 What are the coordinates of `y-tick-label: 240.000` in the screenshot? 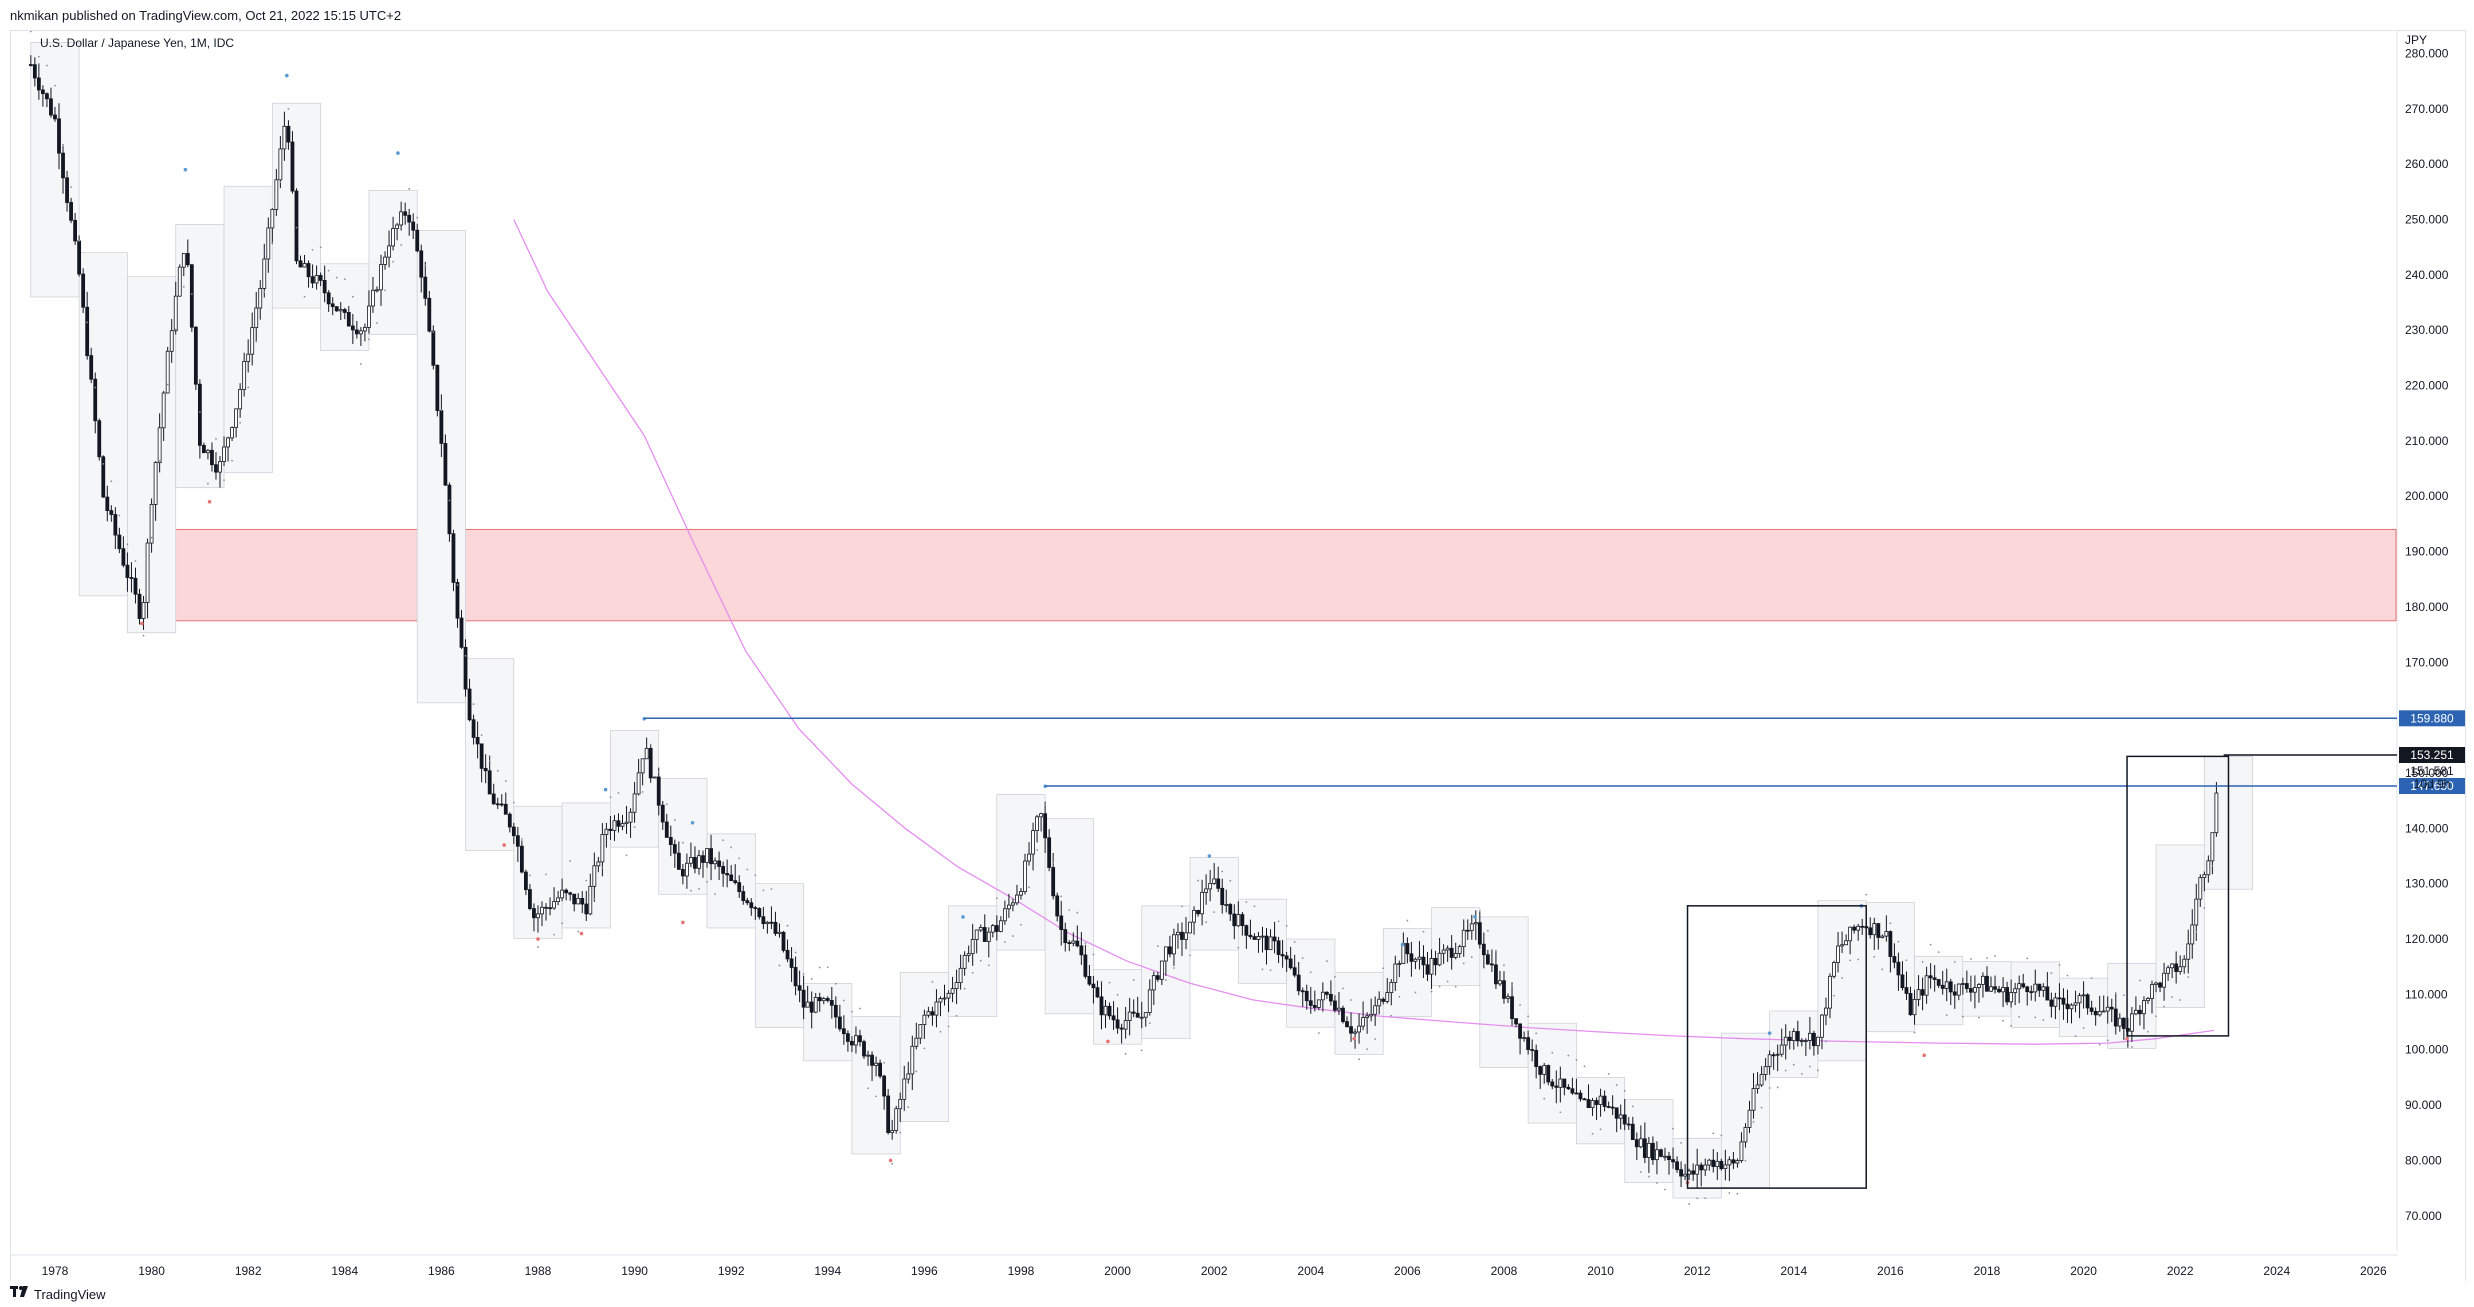 It's located at (2427, 275).